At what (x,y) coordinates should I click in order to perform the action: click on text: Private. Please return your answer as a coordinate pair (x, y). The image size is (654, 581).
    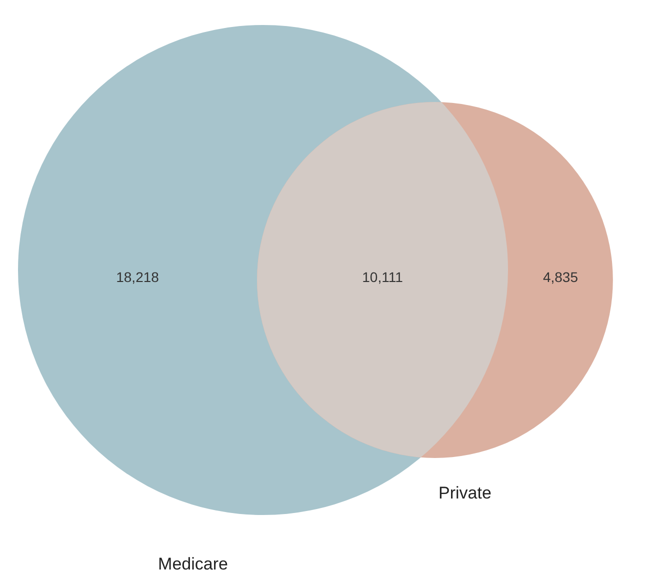
    Looking at the image, I should click on (465, 493).